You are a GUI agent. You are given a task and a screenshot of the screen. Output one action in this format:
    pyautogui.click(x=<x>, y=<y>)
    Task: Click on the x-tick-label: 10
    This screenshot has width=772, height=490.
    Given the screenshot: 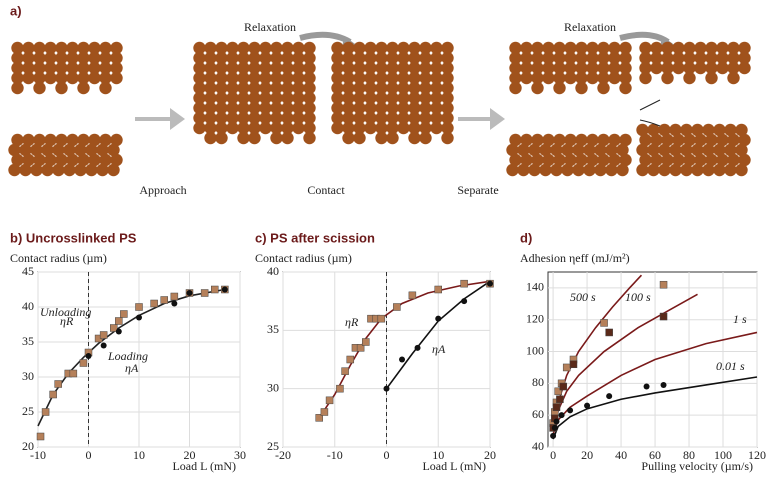 What is the action you would take?
    pyautogui.click(x=438, y=455)
    